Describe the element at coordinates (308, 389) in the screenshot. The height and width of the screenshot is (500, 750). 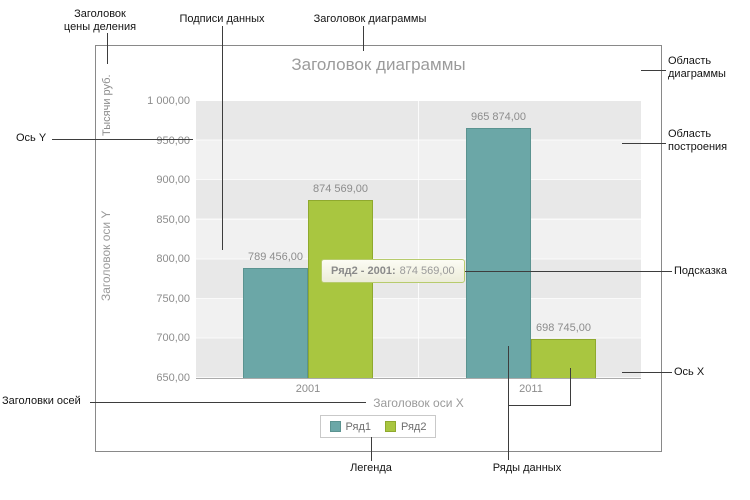
I see `x-tick-label: 2001` at that location.